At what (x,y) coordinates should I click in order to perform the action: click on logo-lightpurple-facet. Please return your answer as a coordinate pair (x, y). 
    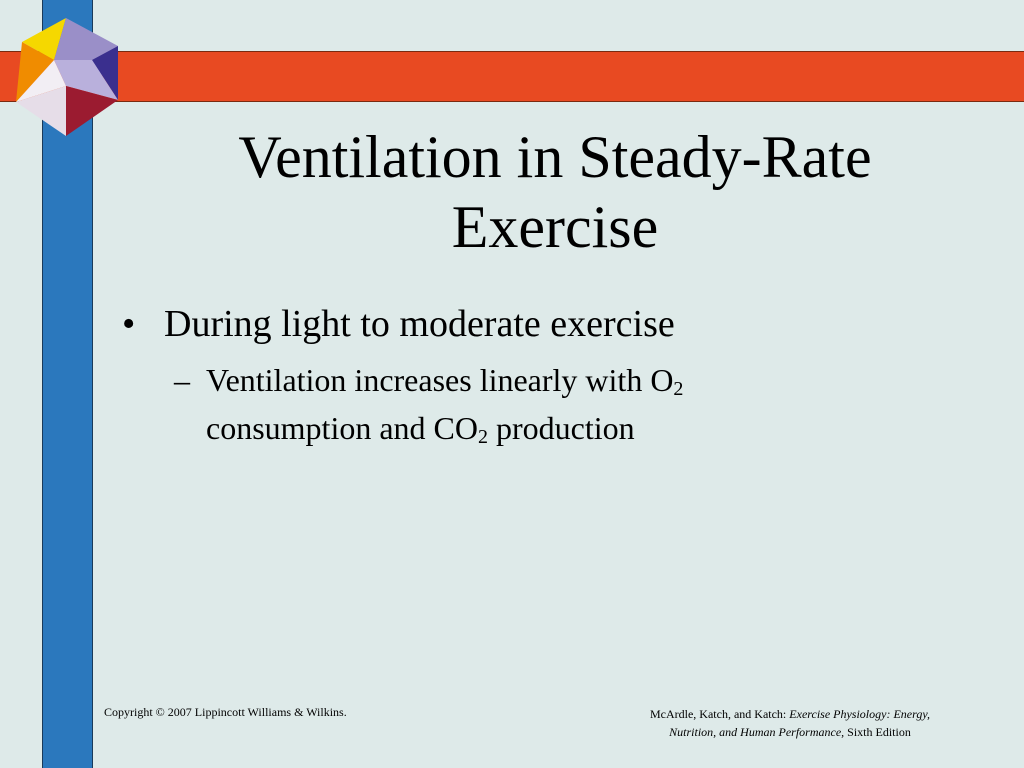
    Looking at the image, I should click on (86, 80).